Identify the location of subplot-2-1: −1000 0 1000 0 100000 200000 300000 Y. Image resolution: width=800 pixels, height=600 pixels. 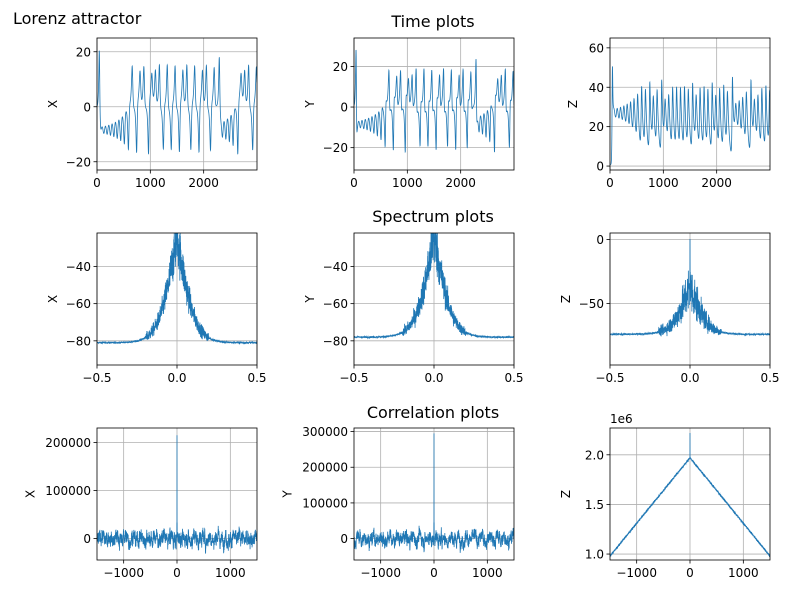
(398, 502).